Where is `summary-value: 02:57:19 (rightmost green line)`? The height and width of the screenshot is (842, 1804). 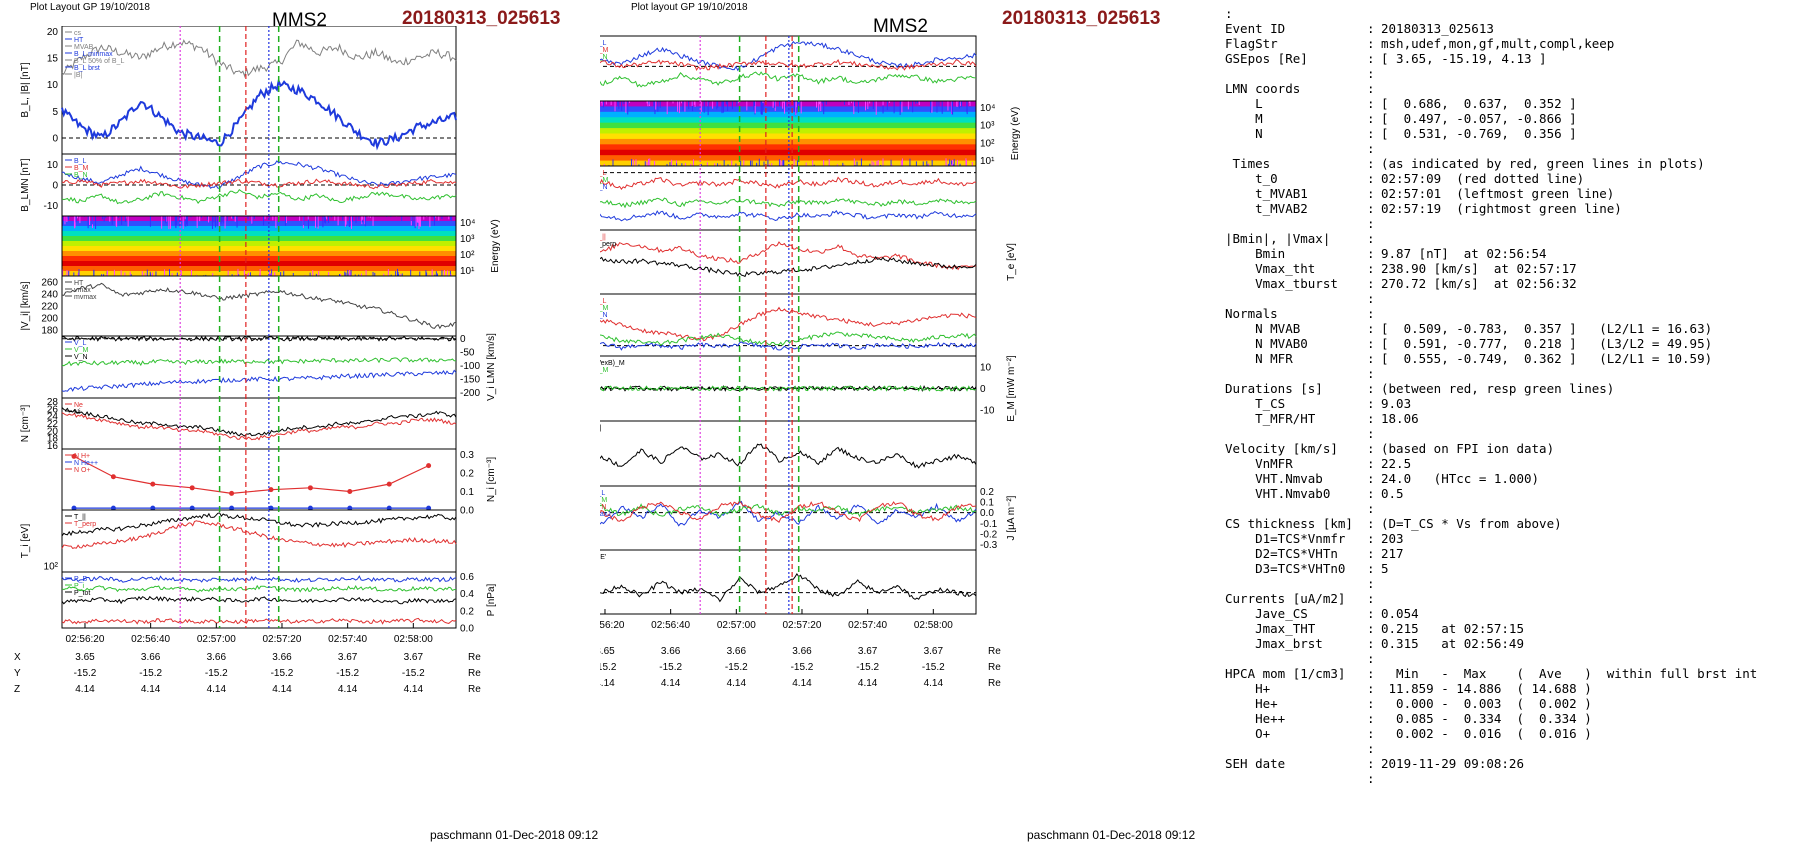
summary-value: 02:57:19 (rightmost green line) is located at coordinates (1501, 208).